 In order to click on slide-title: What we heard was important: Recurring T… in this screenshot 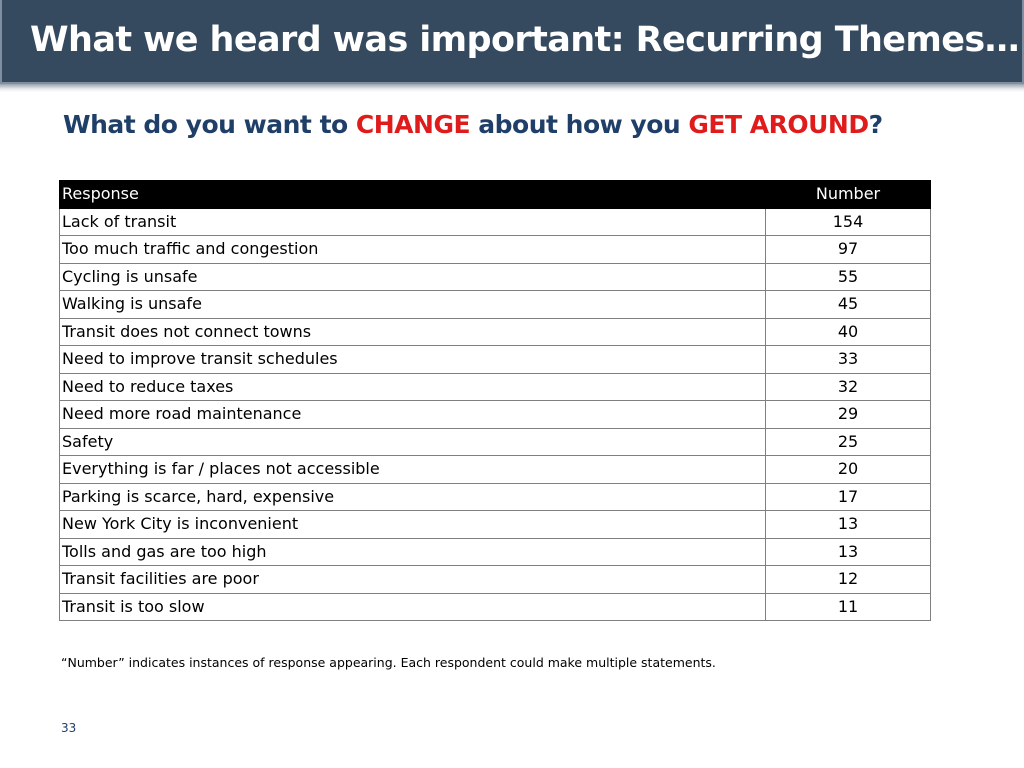, I will do `click(525, 40)`.